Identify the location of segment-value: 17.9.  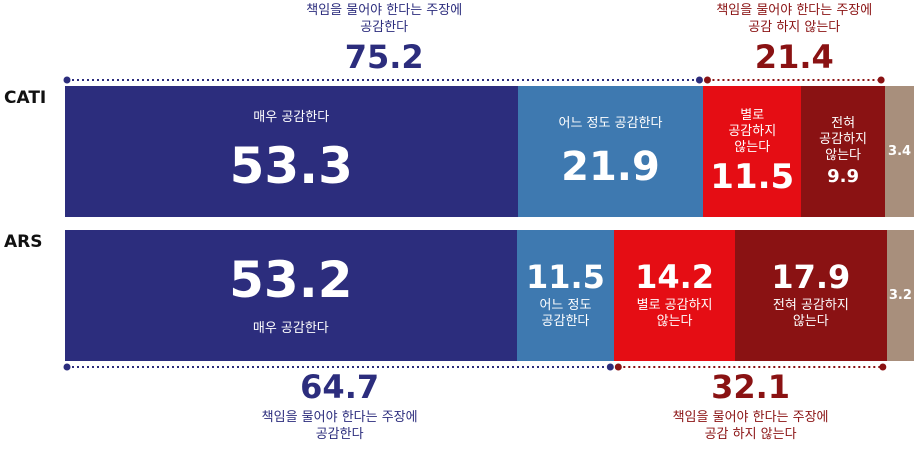
(811, 276).